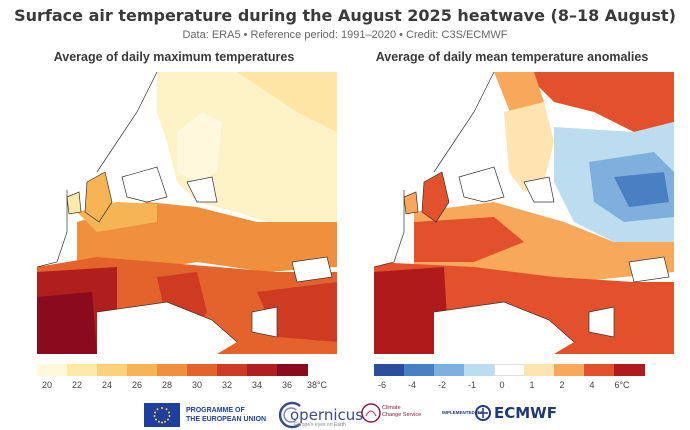  What do you see at coordinates (226, 415) in the screenshot?
I see `eu-programme-text: PROGRAMME OF THE EUROPEAN UNION` at bounding box center [226, 415].